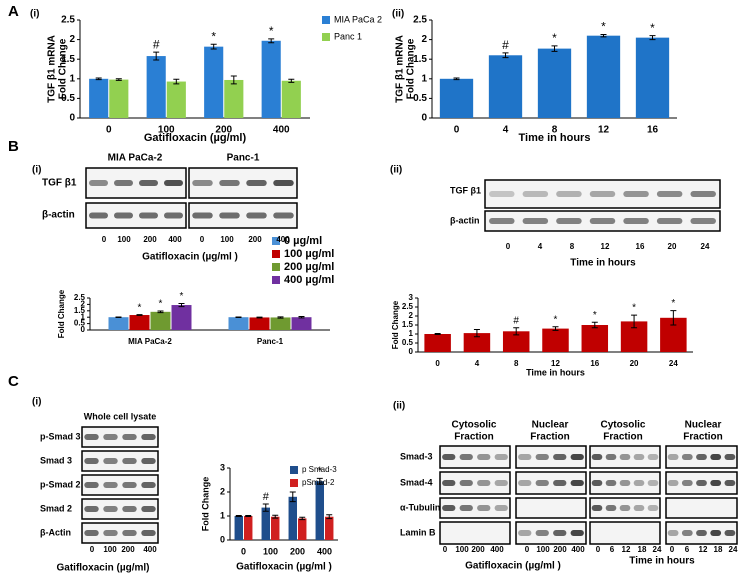 This screenshot has height=576, width=745. Describe the element at coordinates (672, 246) in the screenshot. I see `lane-label: 20` at that location.